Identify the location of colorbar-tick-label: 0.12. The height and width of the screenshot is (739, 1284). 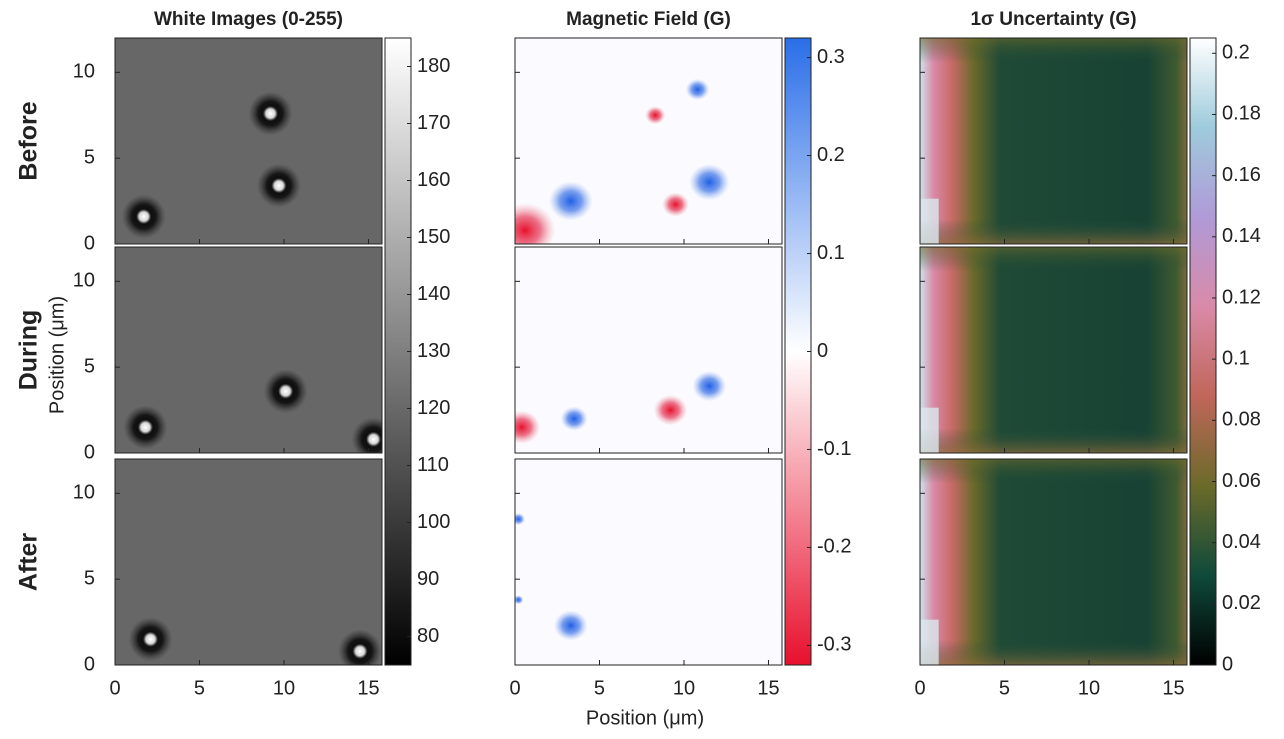
(1241, 297).